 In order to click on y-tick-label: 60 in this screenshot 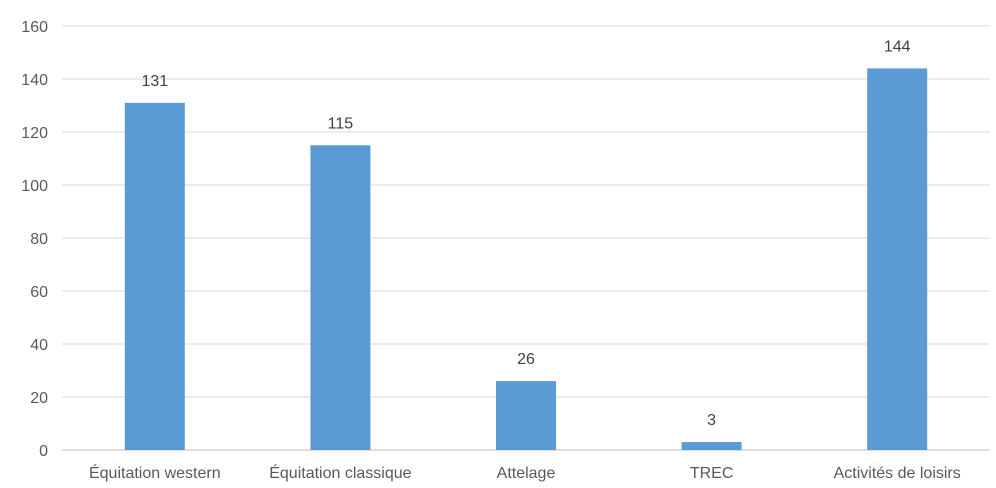, I will do `click(39, 292)`.